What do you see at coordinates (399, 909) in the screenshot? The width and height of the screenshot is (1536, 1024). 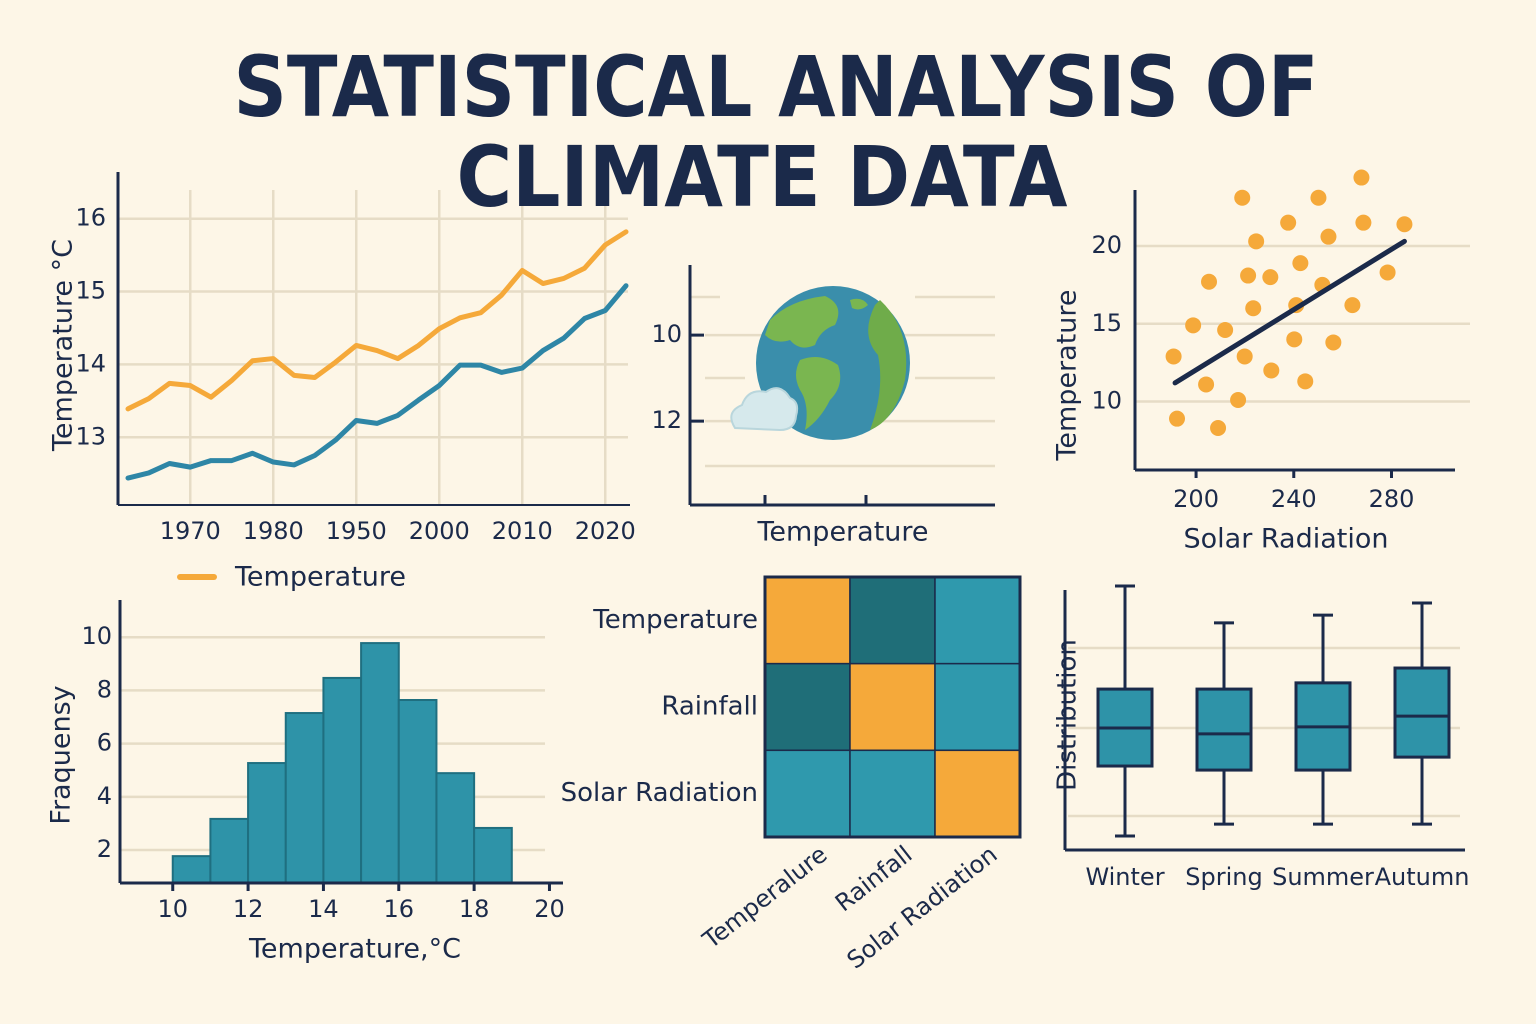 I see `x-tick-label: 16` at bounding box center [399, 909].